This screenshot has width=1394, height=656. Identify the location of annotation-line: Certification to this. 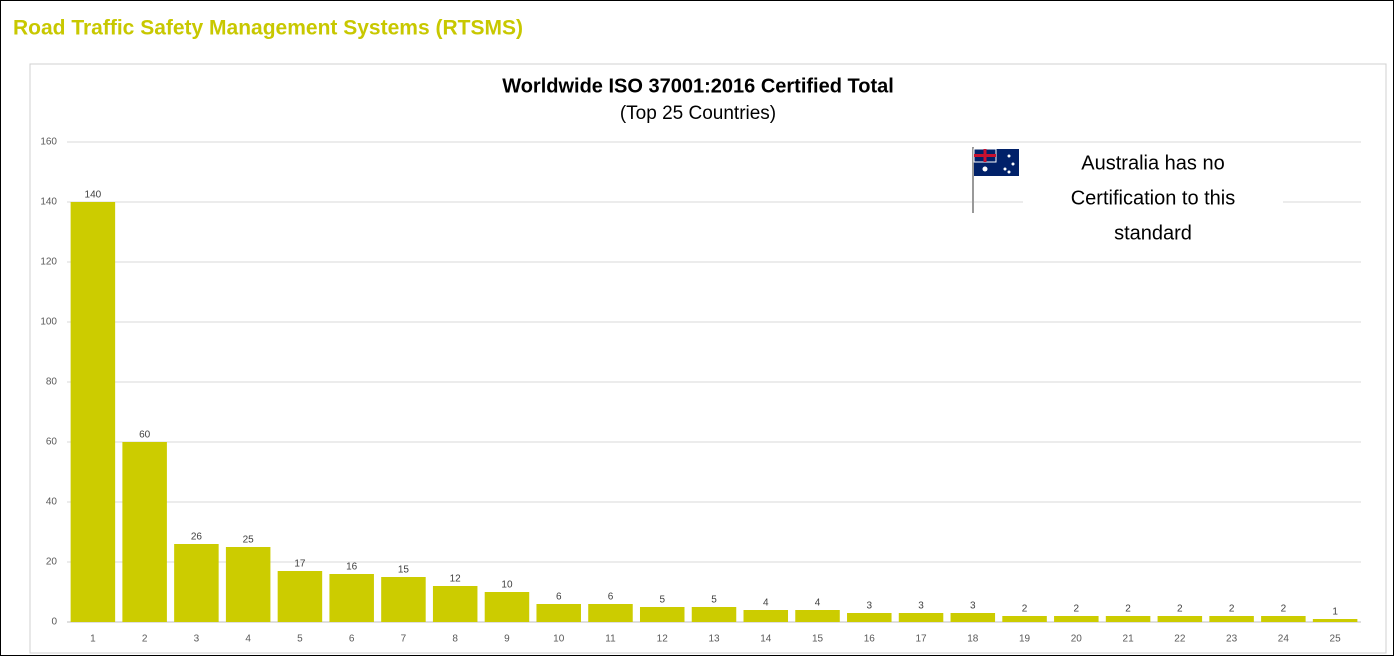
(1153, 198).